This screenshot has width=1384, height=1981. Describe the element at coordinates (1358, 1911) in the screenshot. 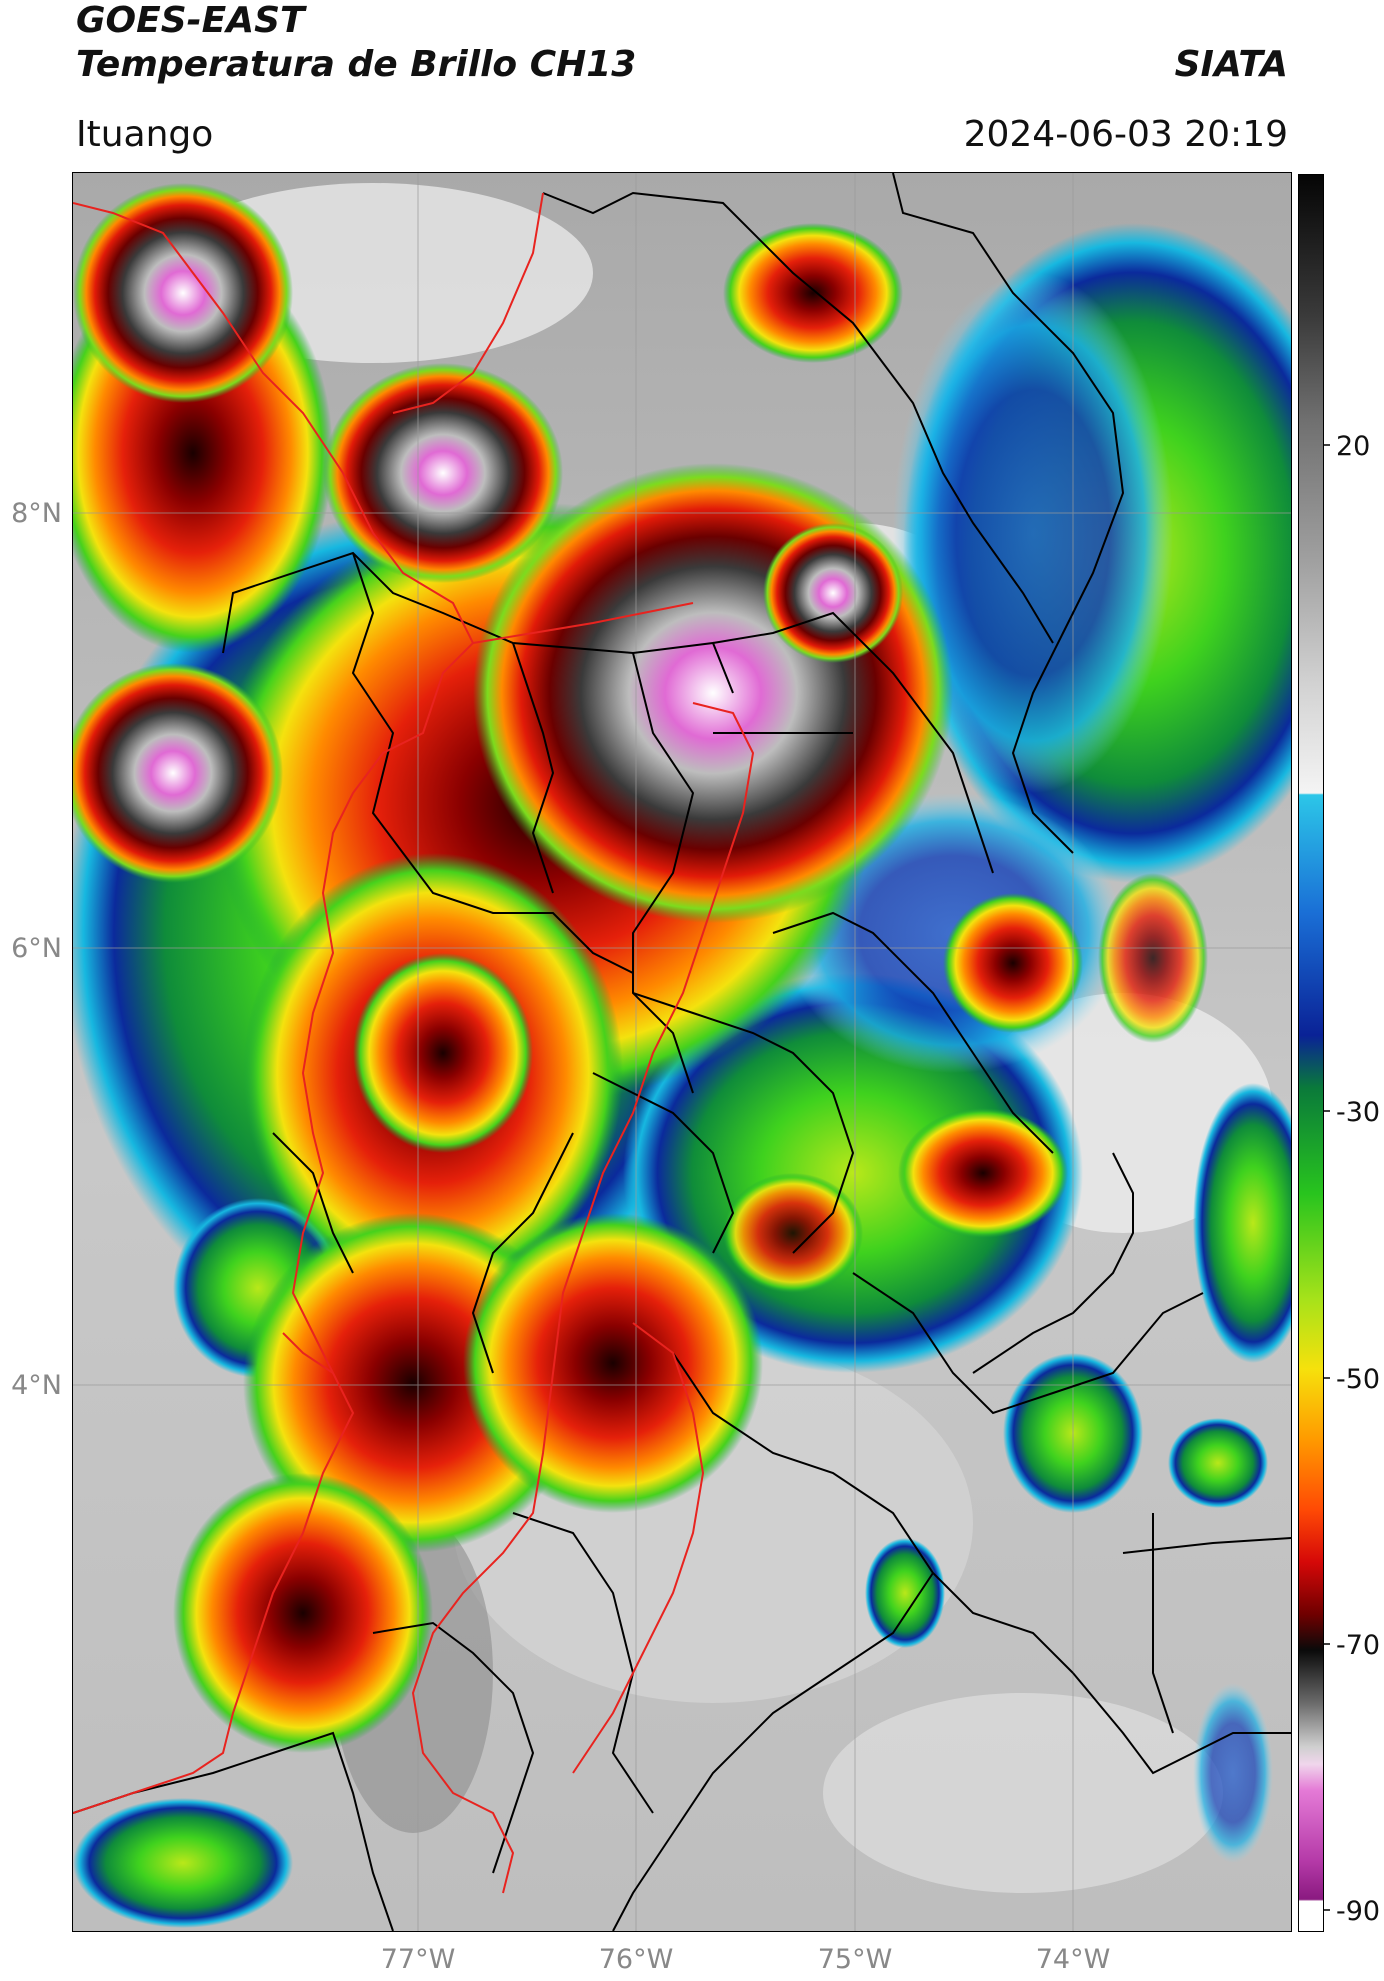

I see `colorbar-tick-minus90: -90` at that location.